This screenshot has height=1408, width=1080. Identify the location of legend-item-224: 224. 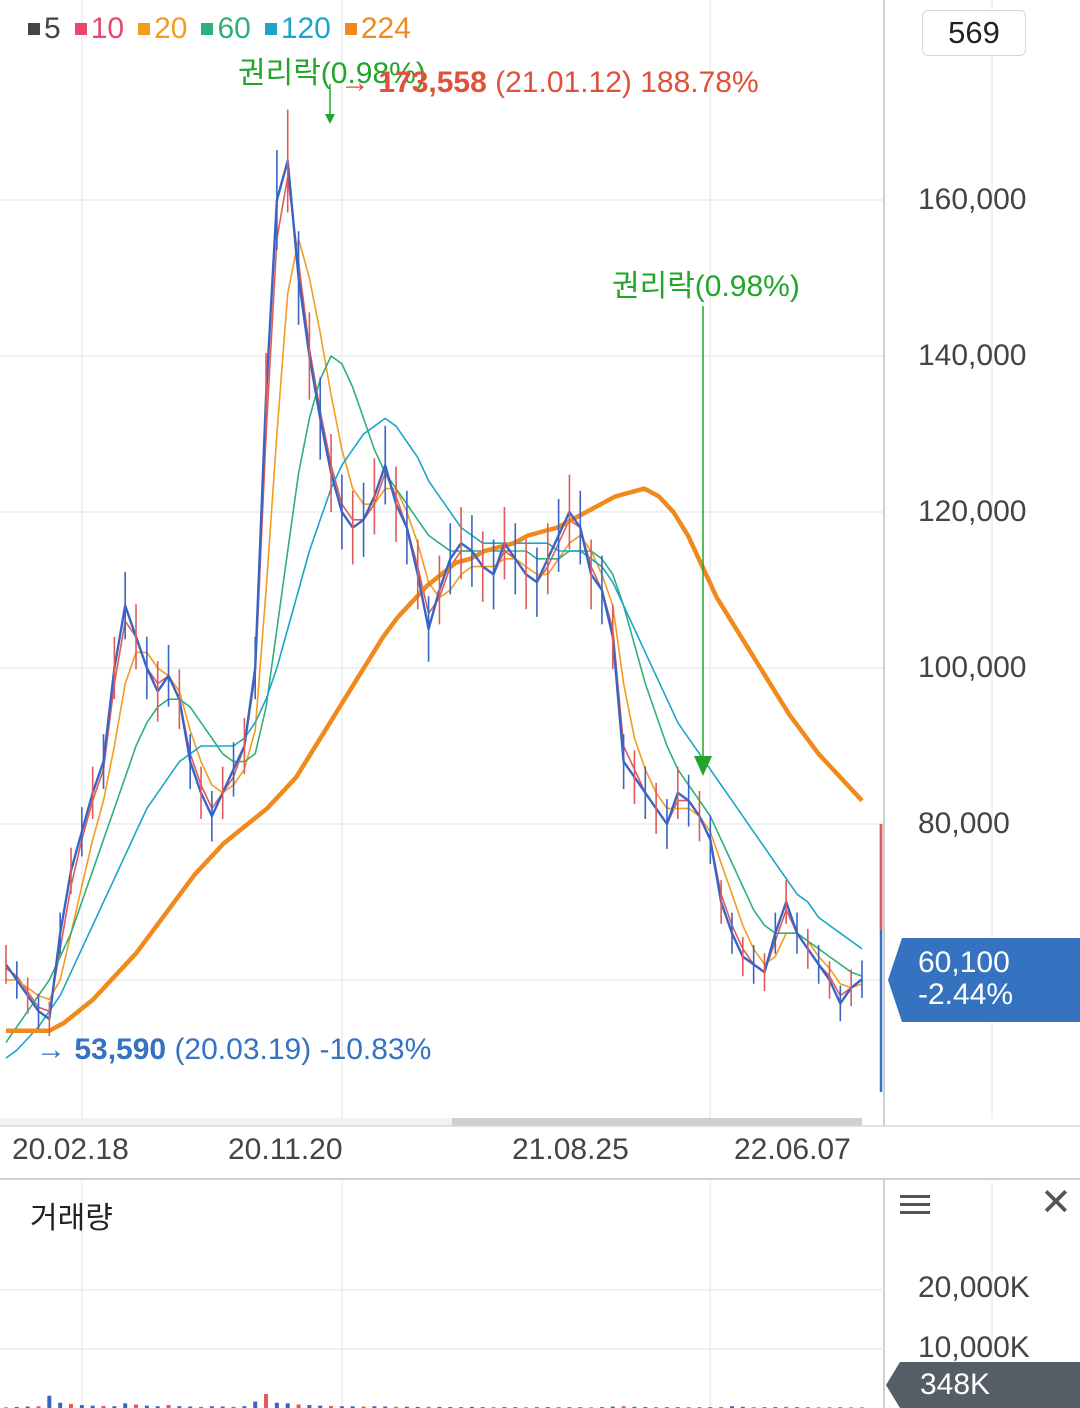
(377, 29).